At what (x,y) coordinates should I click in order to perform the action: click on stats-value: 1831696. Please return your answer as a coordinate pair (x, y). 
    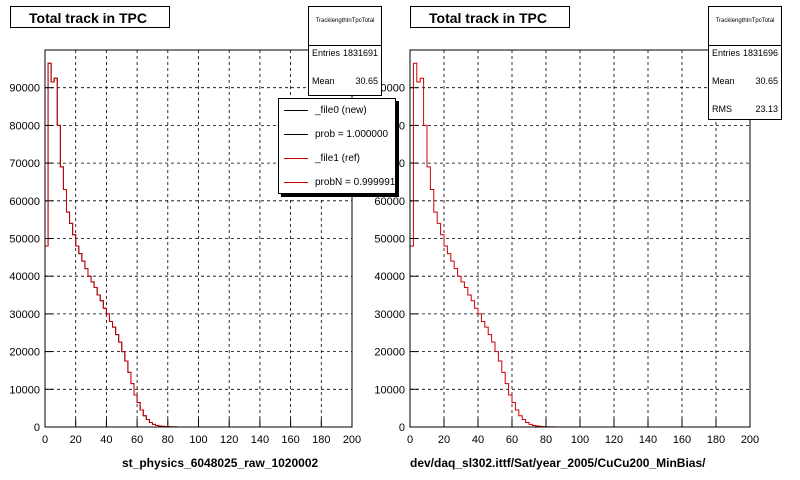
    Looking at the image, I should click on (760, 53).